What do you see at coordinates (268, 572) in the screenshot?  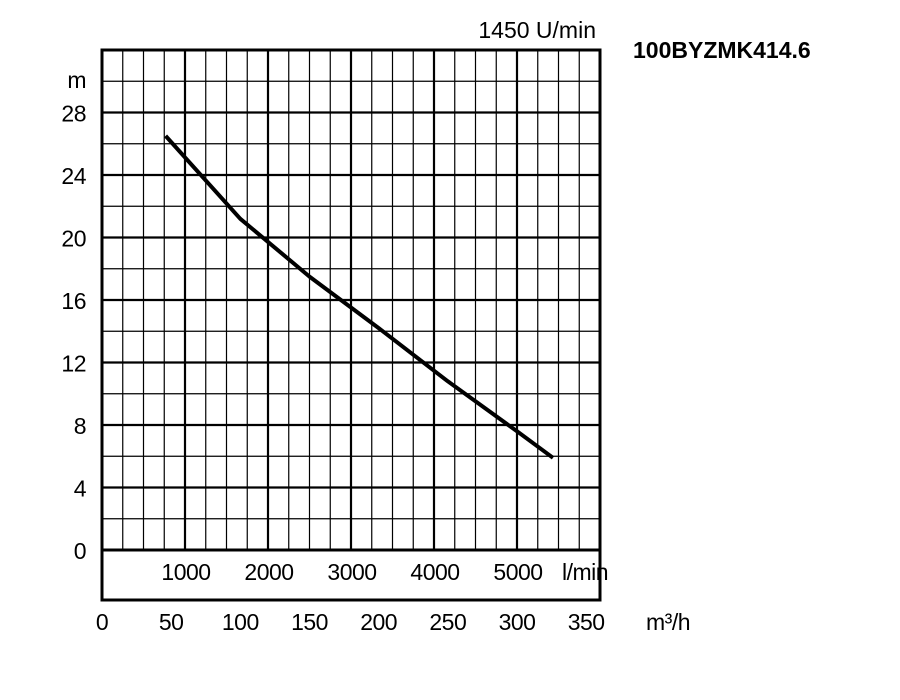 I see `x-lmin-tick-label: 2000` at bounding box center [268, 572].